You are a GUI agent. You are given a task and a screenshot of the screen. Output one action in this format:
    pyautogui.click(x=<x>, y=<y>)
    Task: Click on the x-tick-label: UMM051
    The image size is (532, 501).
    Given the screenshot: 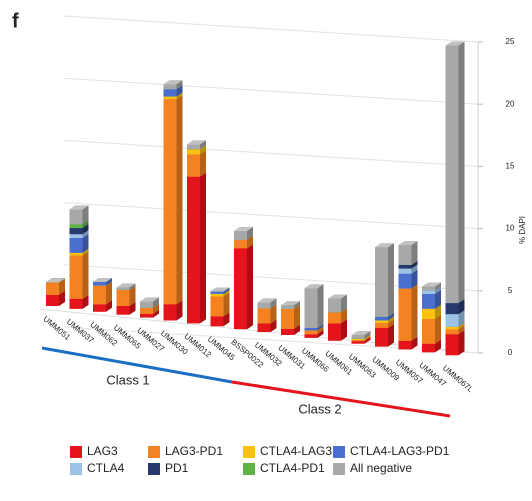 What is the action you would take?
    pyautogui.click(x=56, y=328)
    